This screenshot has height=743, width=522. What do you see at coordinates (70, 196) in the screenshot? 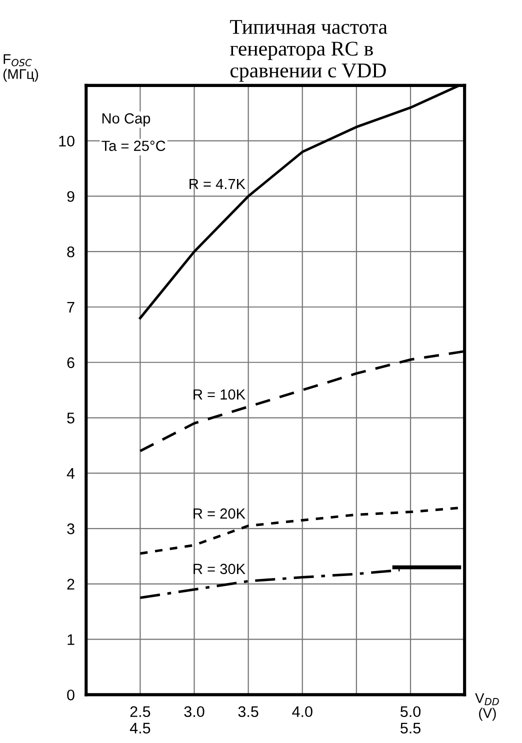
I see `y-tick-label: 9` at bounding box center [70, 196].